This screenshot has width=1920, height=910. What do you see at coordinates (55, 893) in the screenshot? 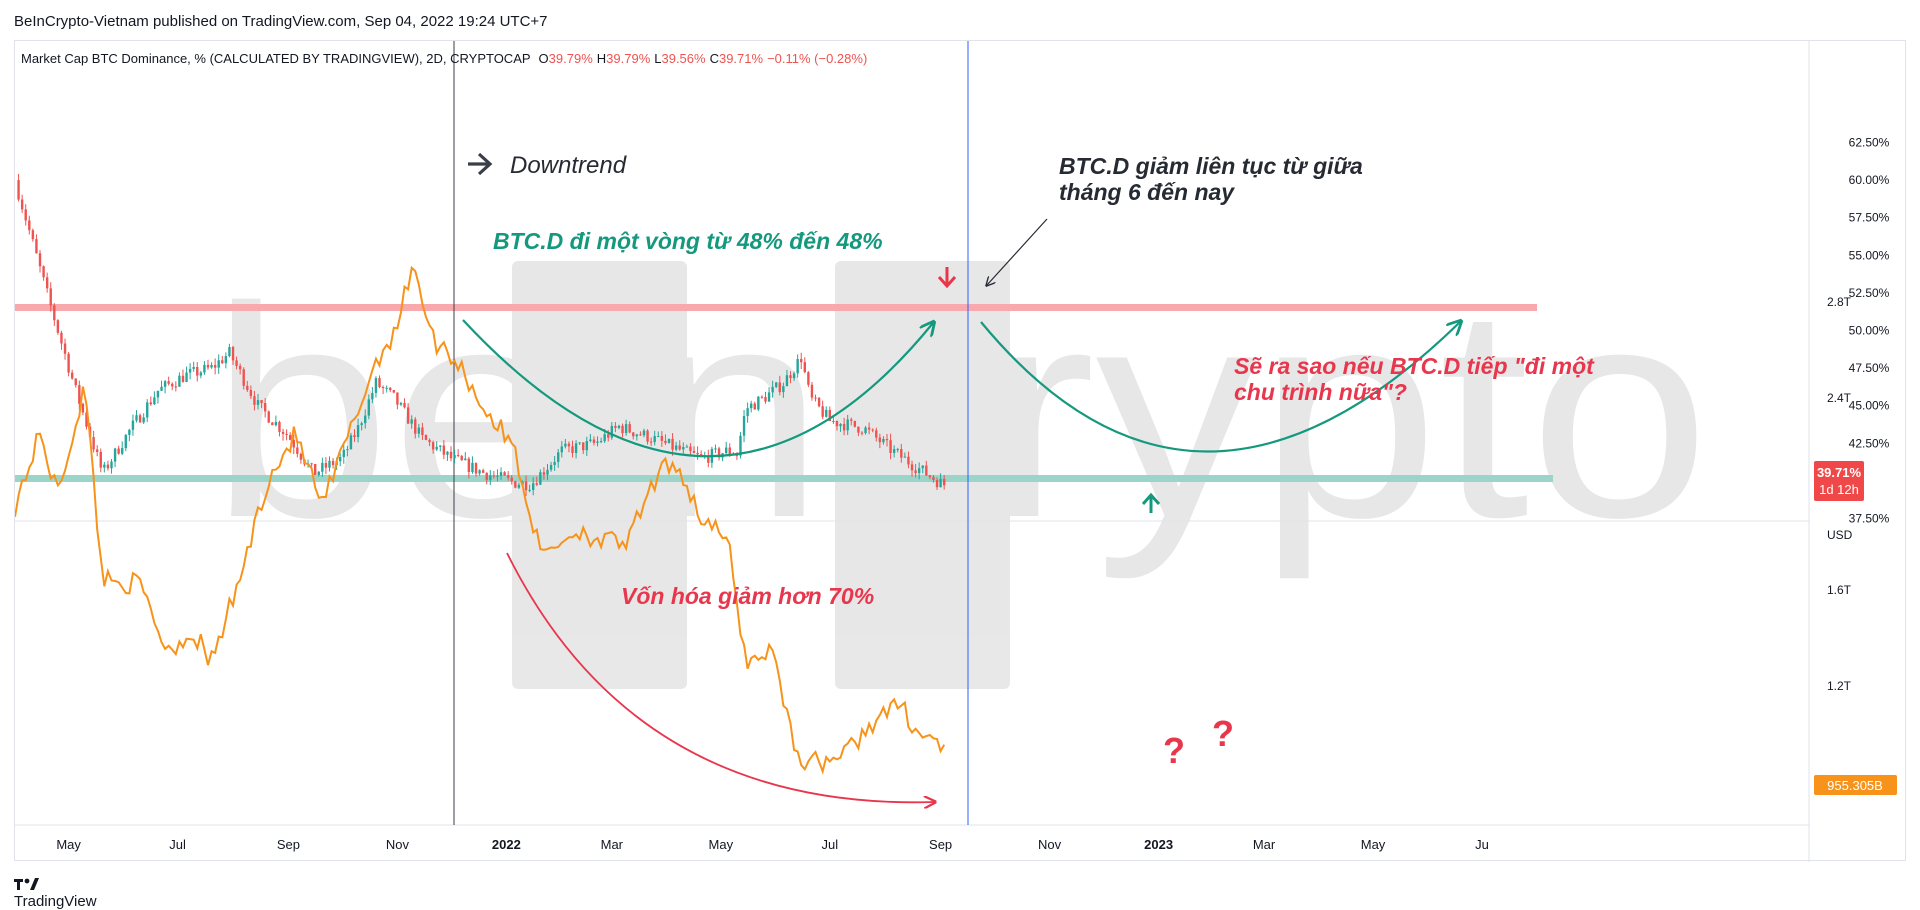
I see `tradingview-logo: TradingView` at bounding box center [55, 893].